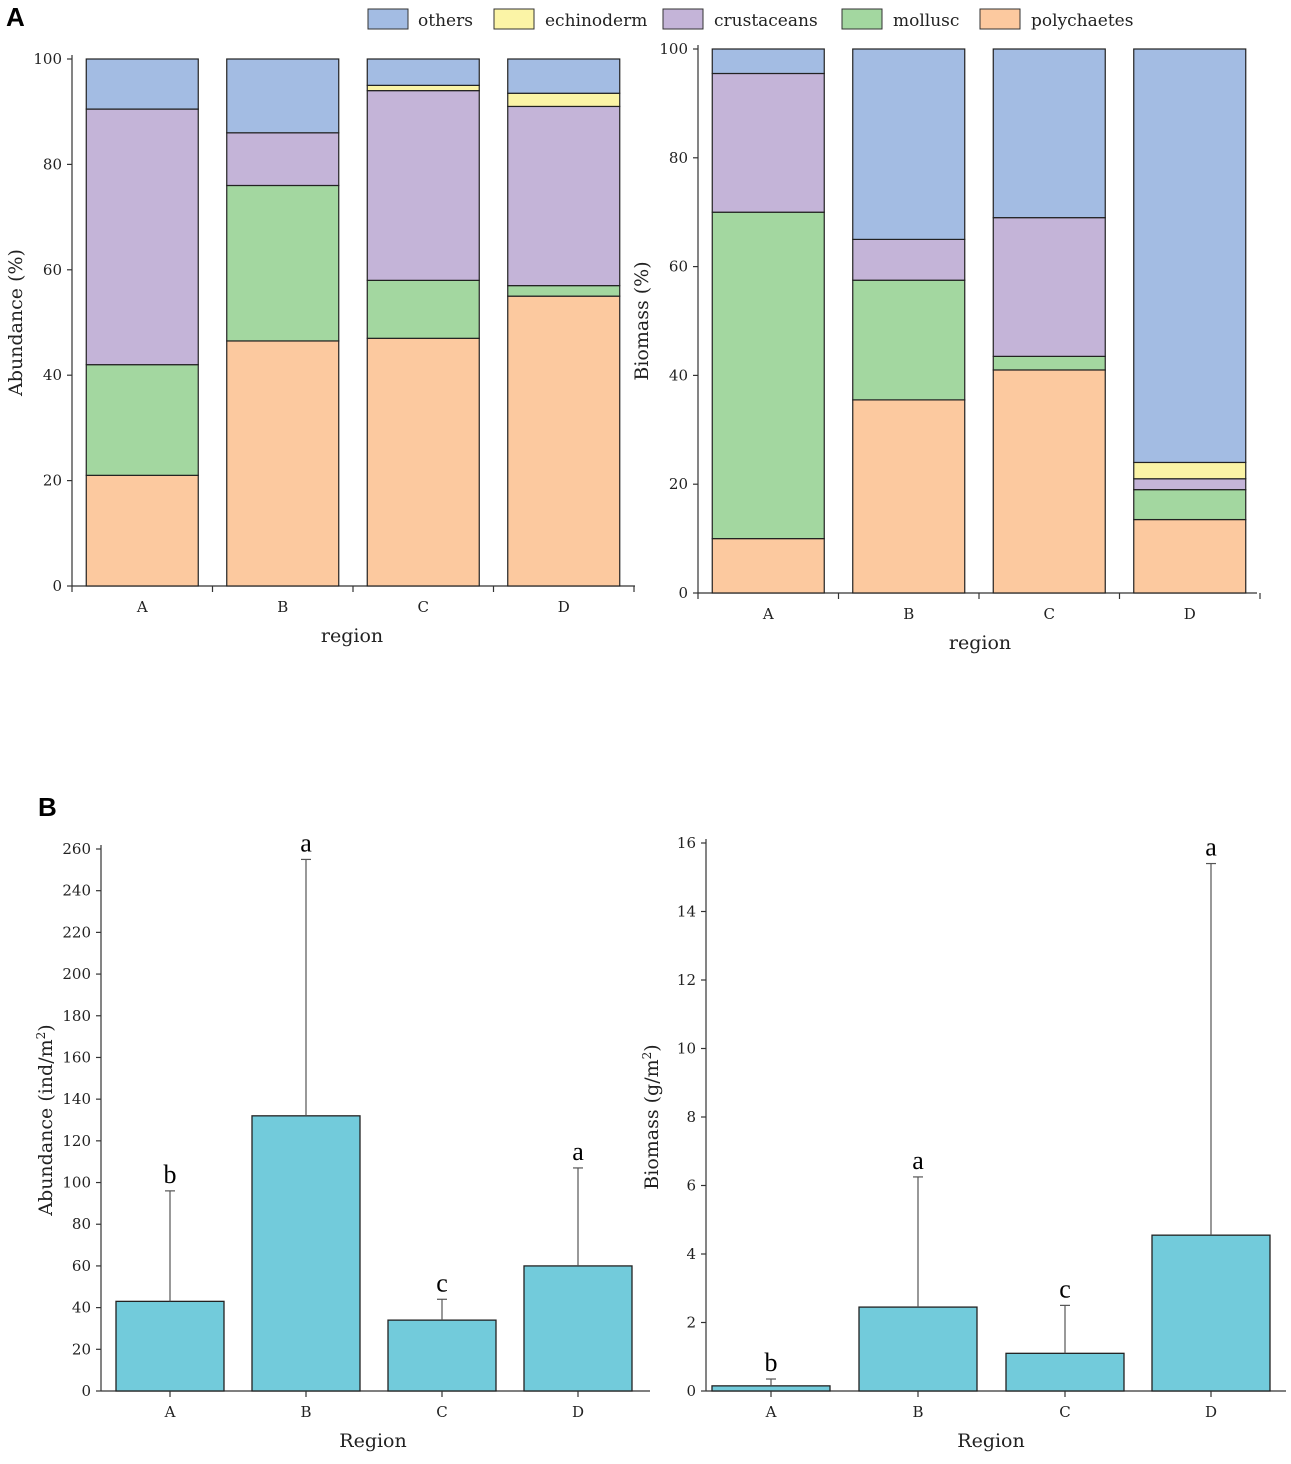  What do you see at coordinates (76, 1099) in the screenshot?
I see `y-tick-label: 140` at bounding box center [76, 1099].